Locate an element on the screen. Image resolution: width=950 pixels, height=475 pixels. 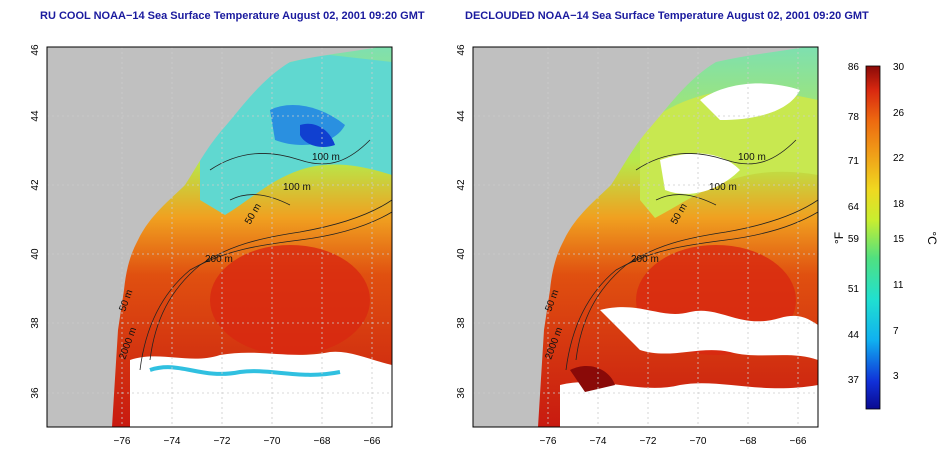
colorbar-unit-fahrenheit: °F is located at coordinates (839, 238).